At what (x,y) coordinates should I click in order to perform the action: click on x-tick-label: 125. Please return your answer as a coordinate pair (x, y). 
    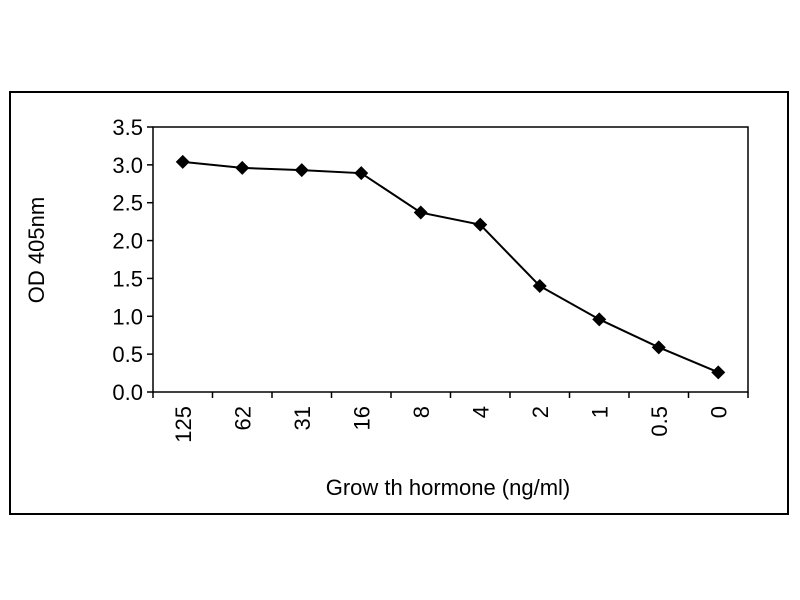
    Looking at the image, I should click on (183, 424).